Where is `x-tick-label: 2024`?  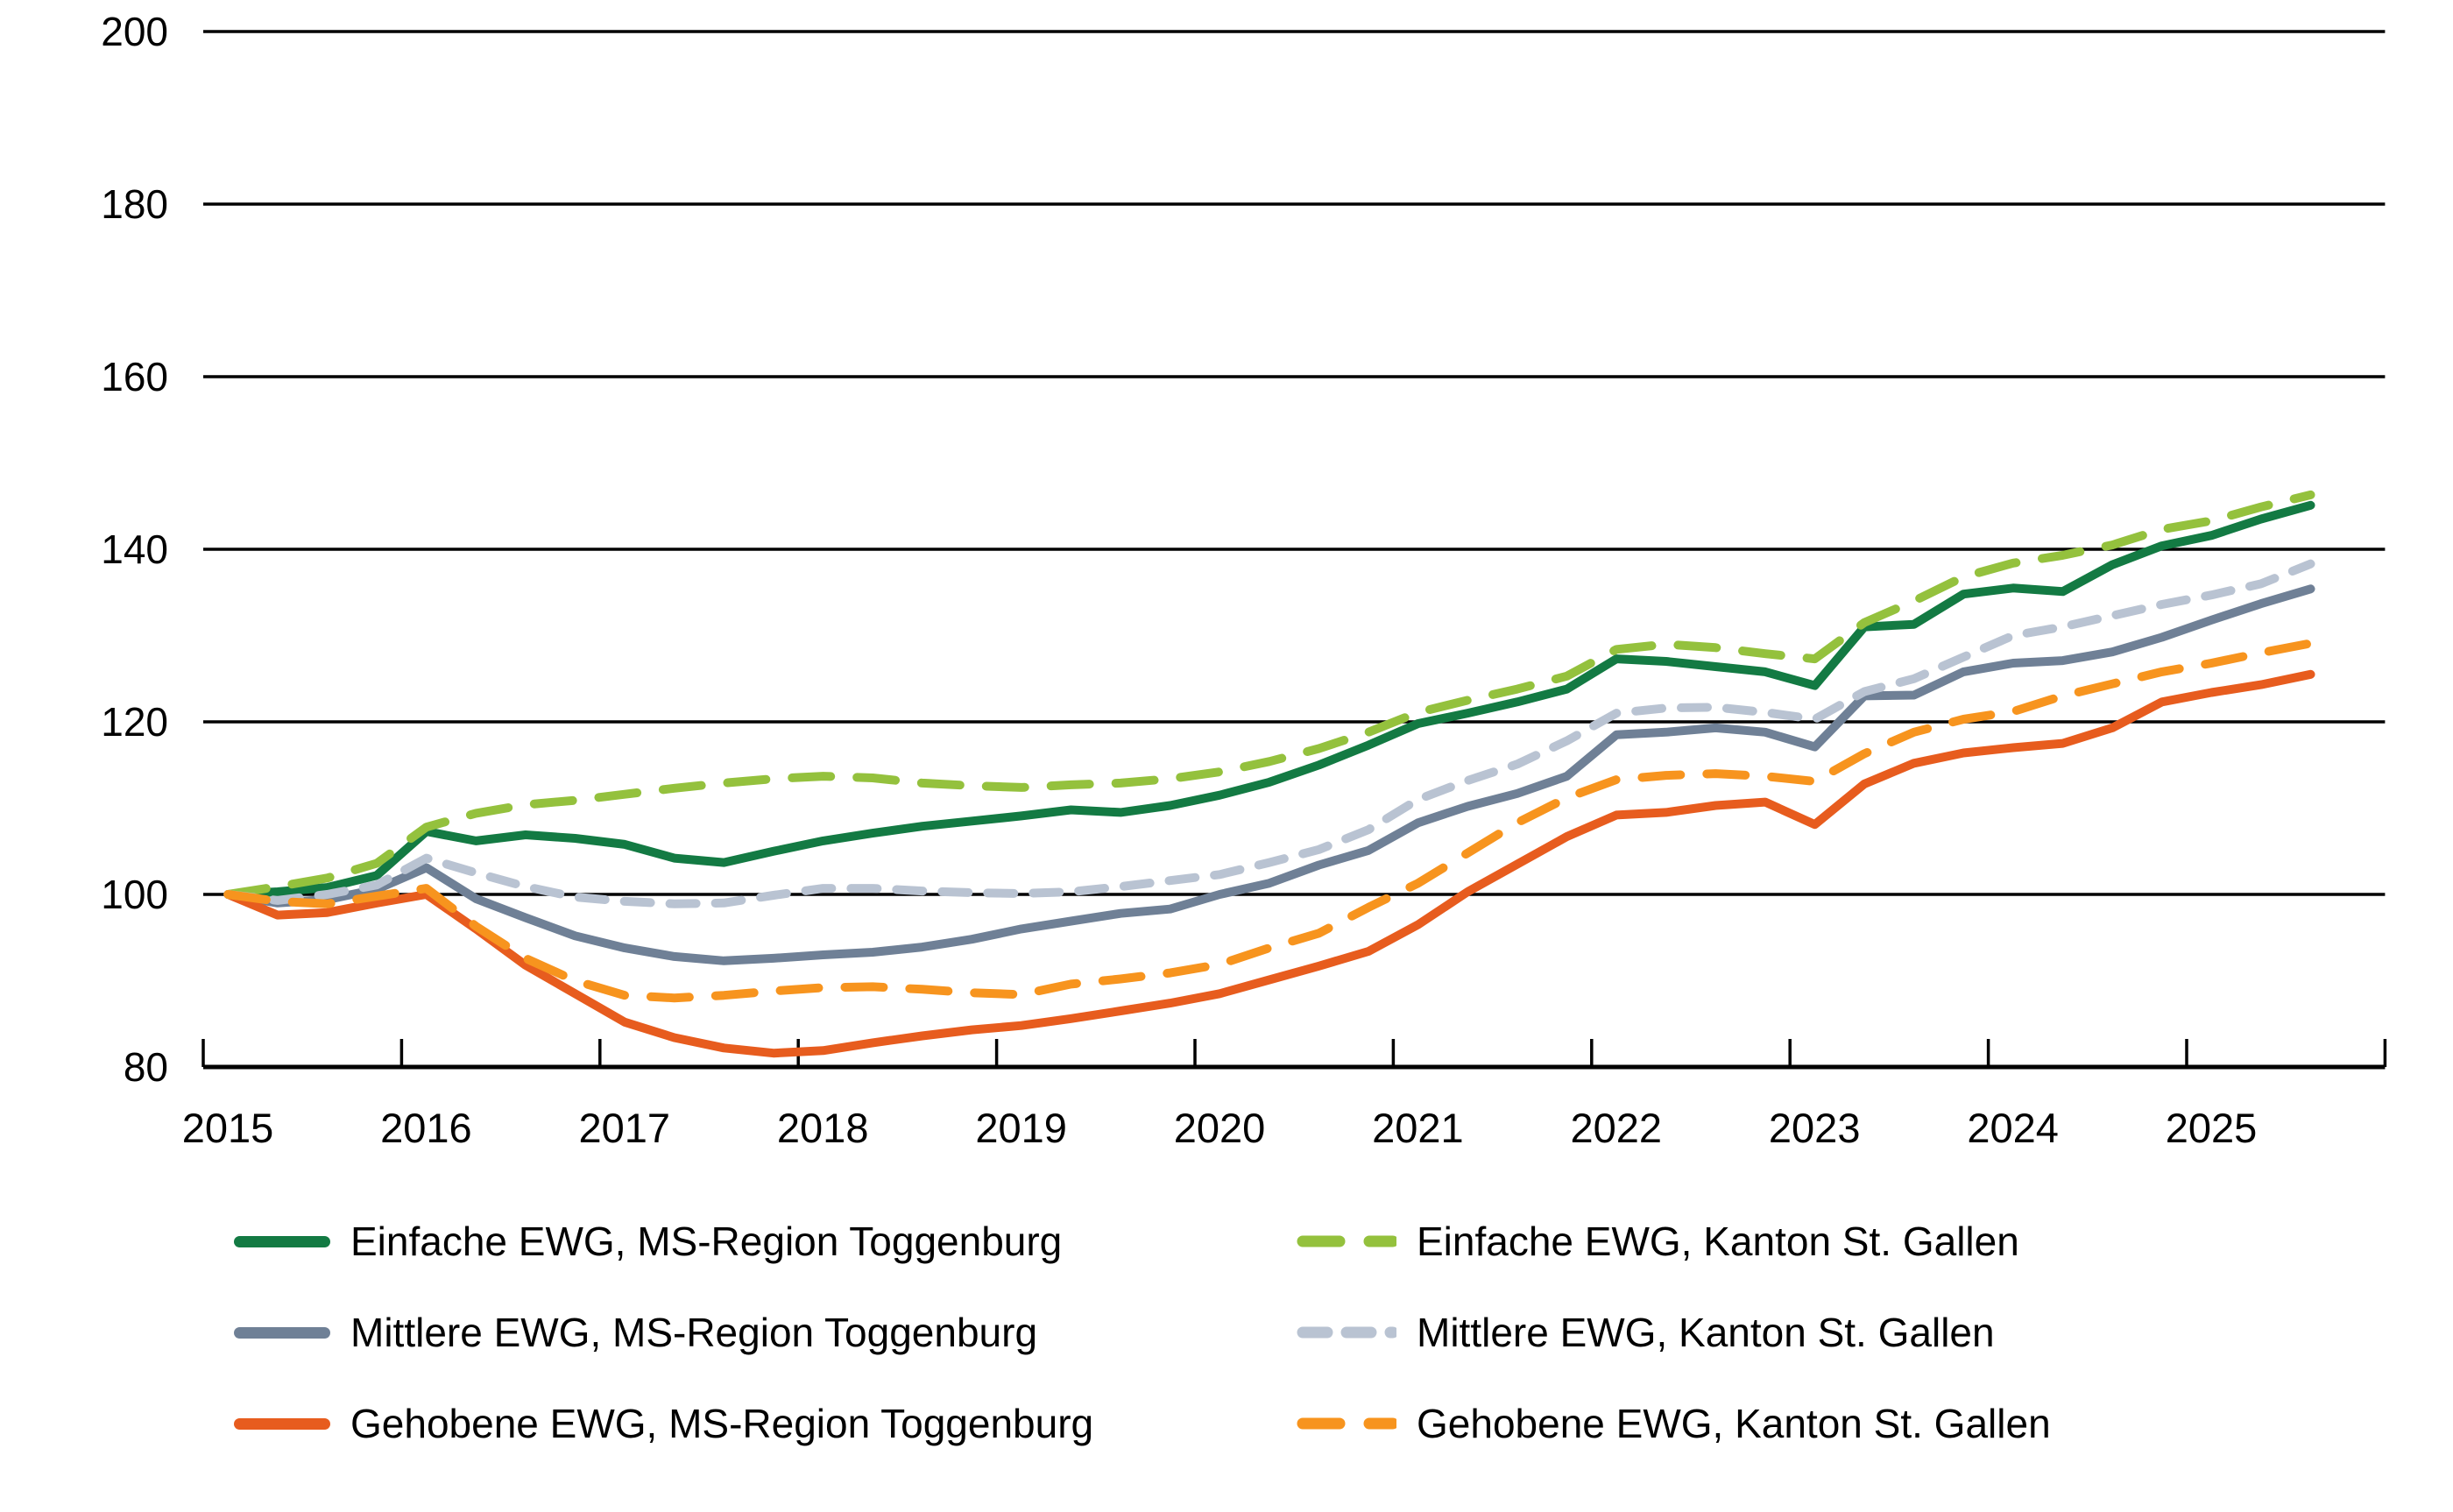 x-tick-label: 2024 is located at coordinates (2013, 1128).